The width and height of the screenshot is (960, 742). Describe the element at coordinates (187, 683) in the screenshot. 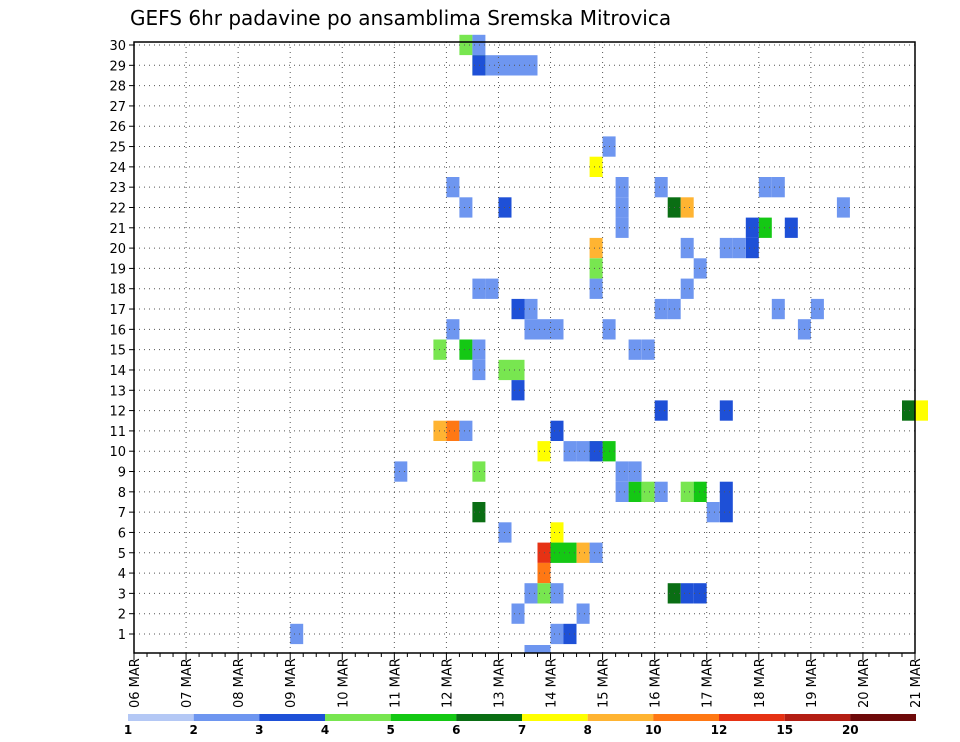

I see `x-tick-label: 07 MAR` at that location.